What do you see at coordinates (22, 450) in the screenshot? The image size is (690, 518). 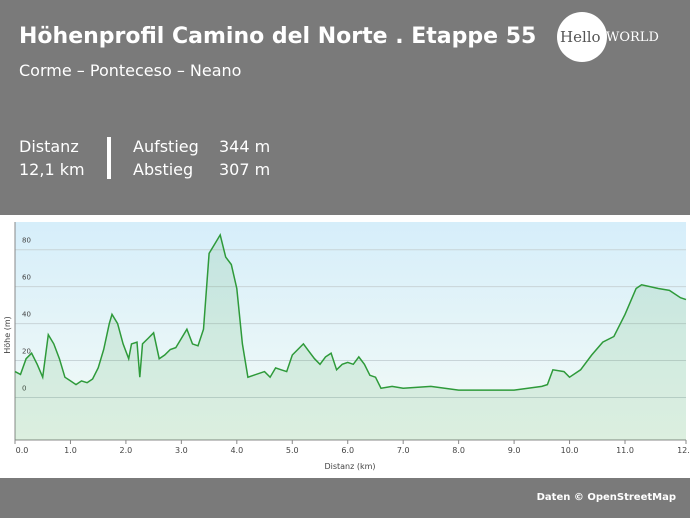 I see `x-tick-label: 0.0` at bounding box center [22, 450].